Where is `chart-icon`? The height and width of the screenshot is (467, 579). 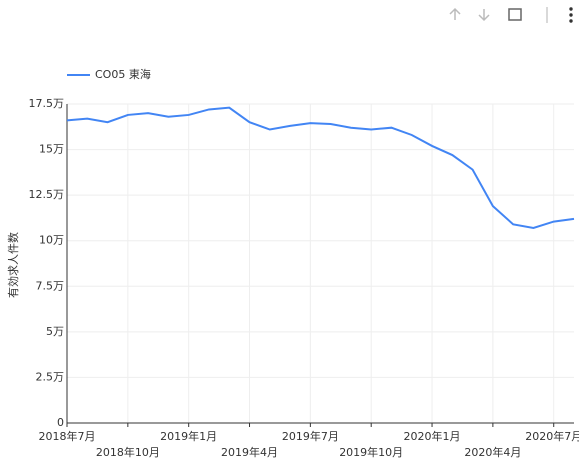 chart-icon is located at coordinates (515, 14).